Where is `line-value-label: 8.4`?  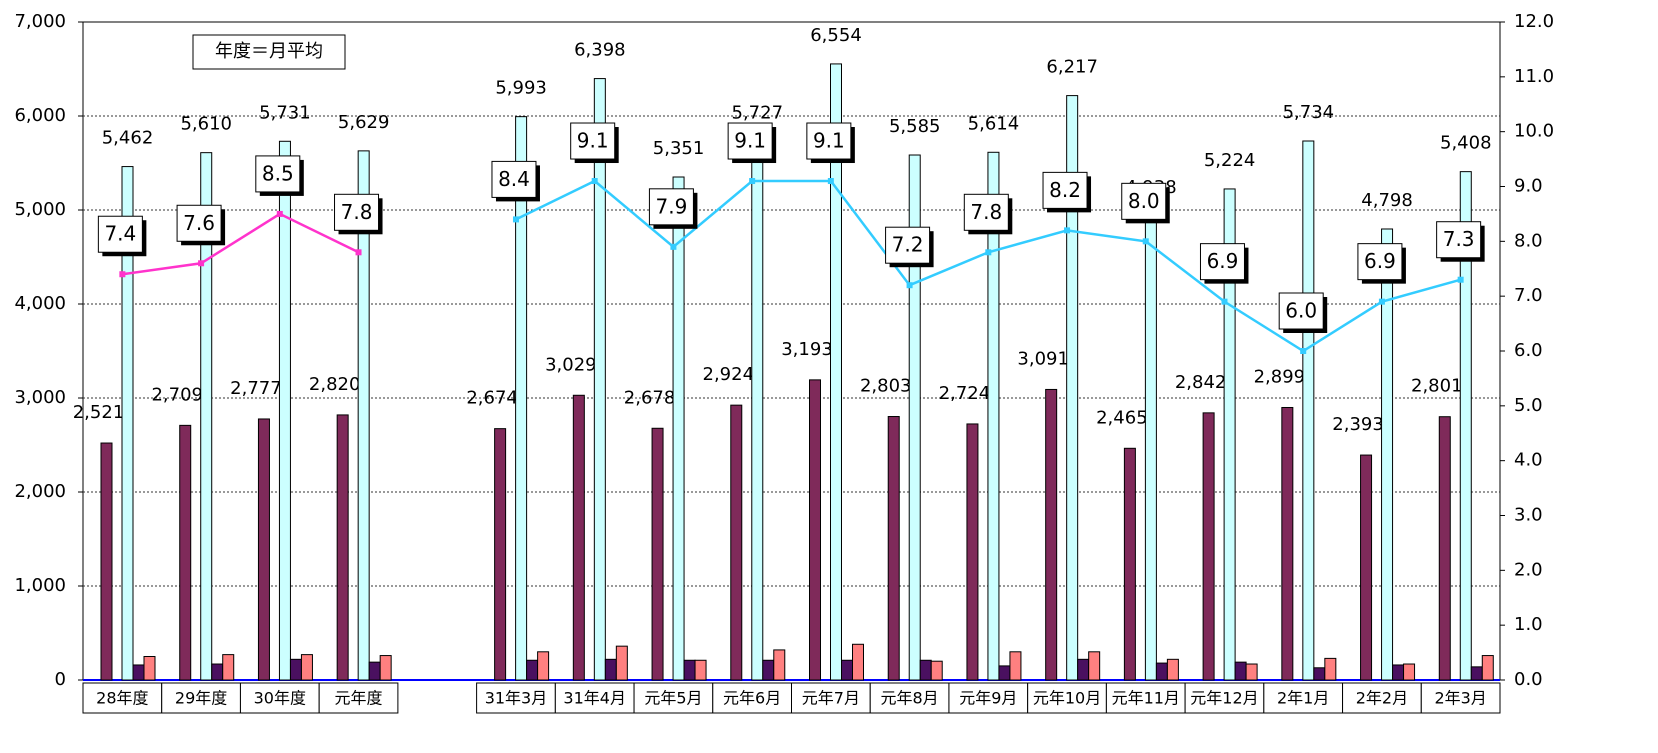 line-value-label: 8.4 is located at coordinates (514, 179).